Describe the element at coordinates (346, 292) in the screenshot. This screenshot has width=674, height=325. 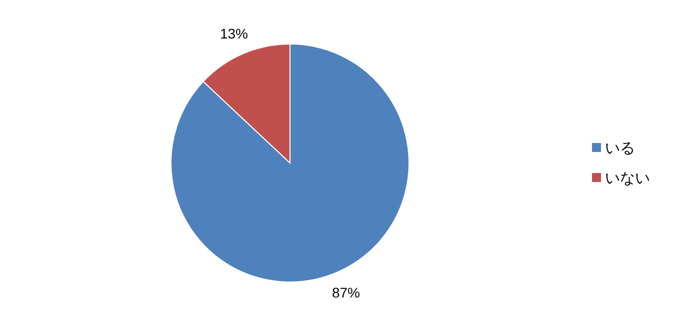
I see `data-label: 87%` at that location.